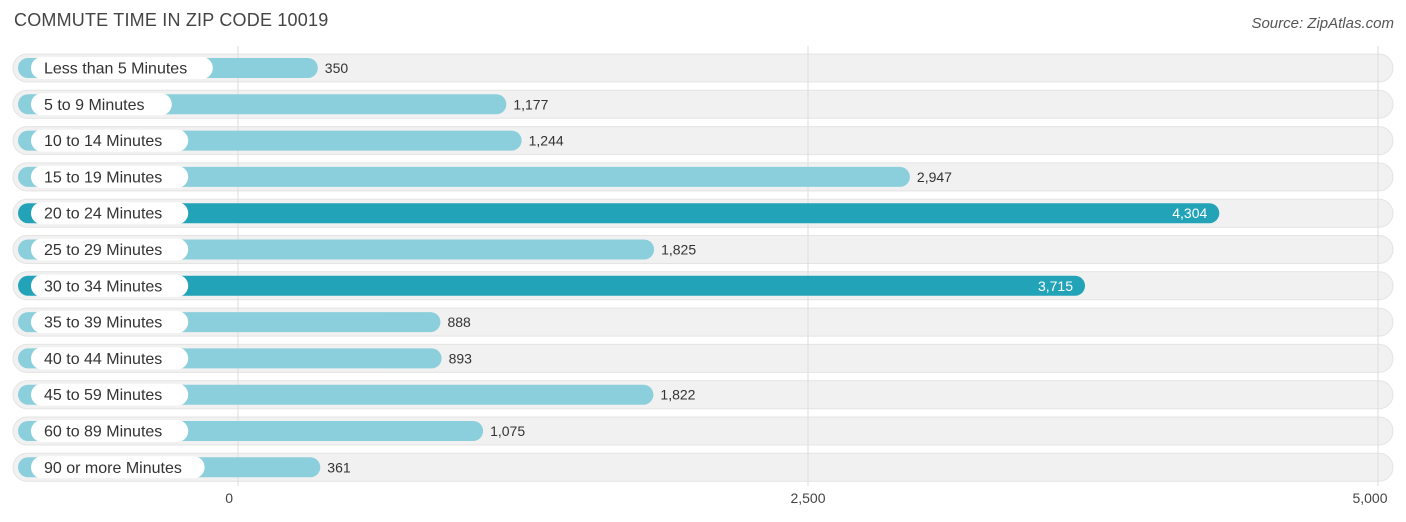  I want to click on value-label: 4,304, so click(1189, 213).